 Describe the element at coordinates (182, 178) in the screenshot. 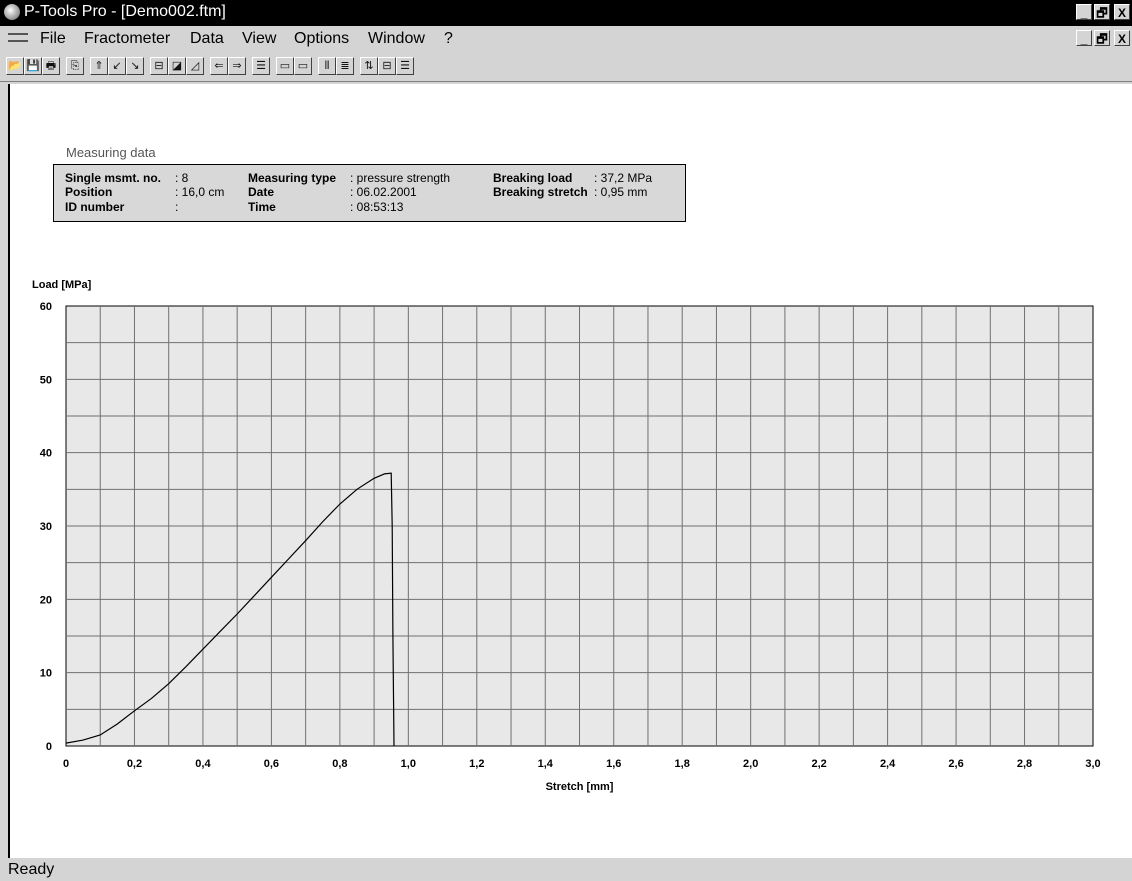

I see `single-msmt-value: : 8` at that location.